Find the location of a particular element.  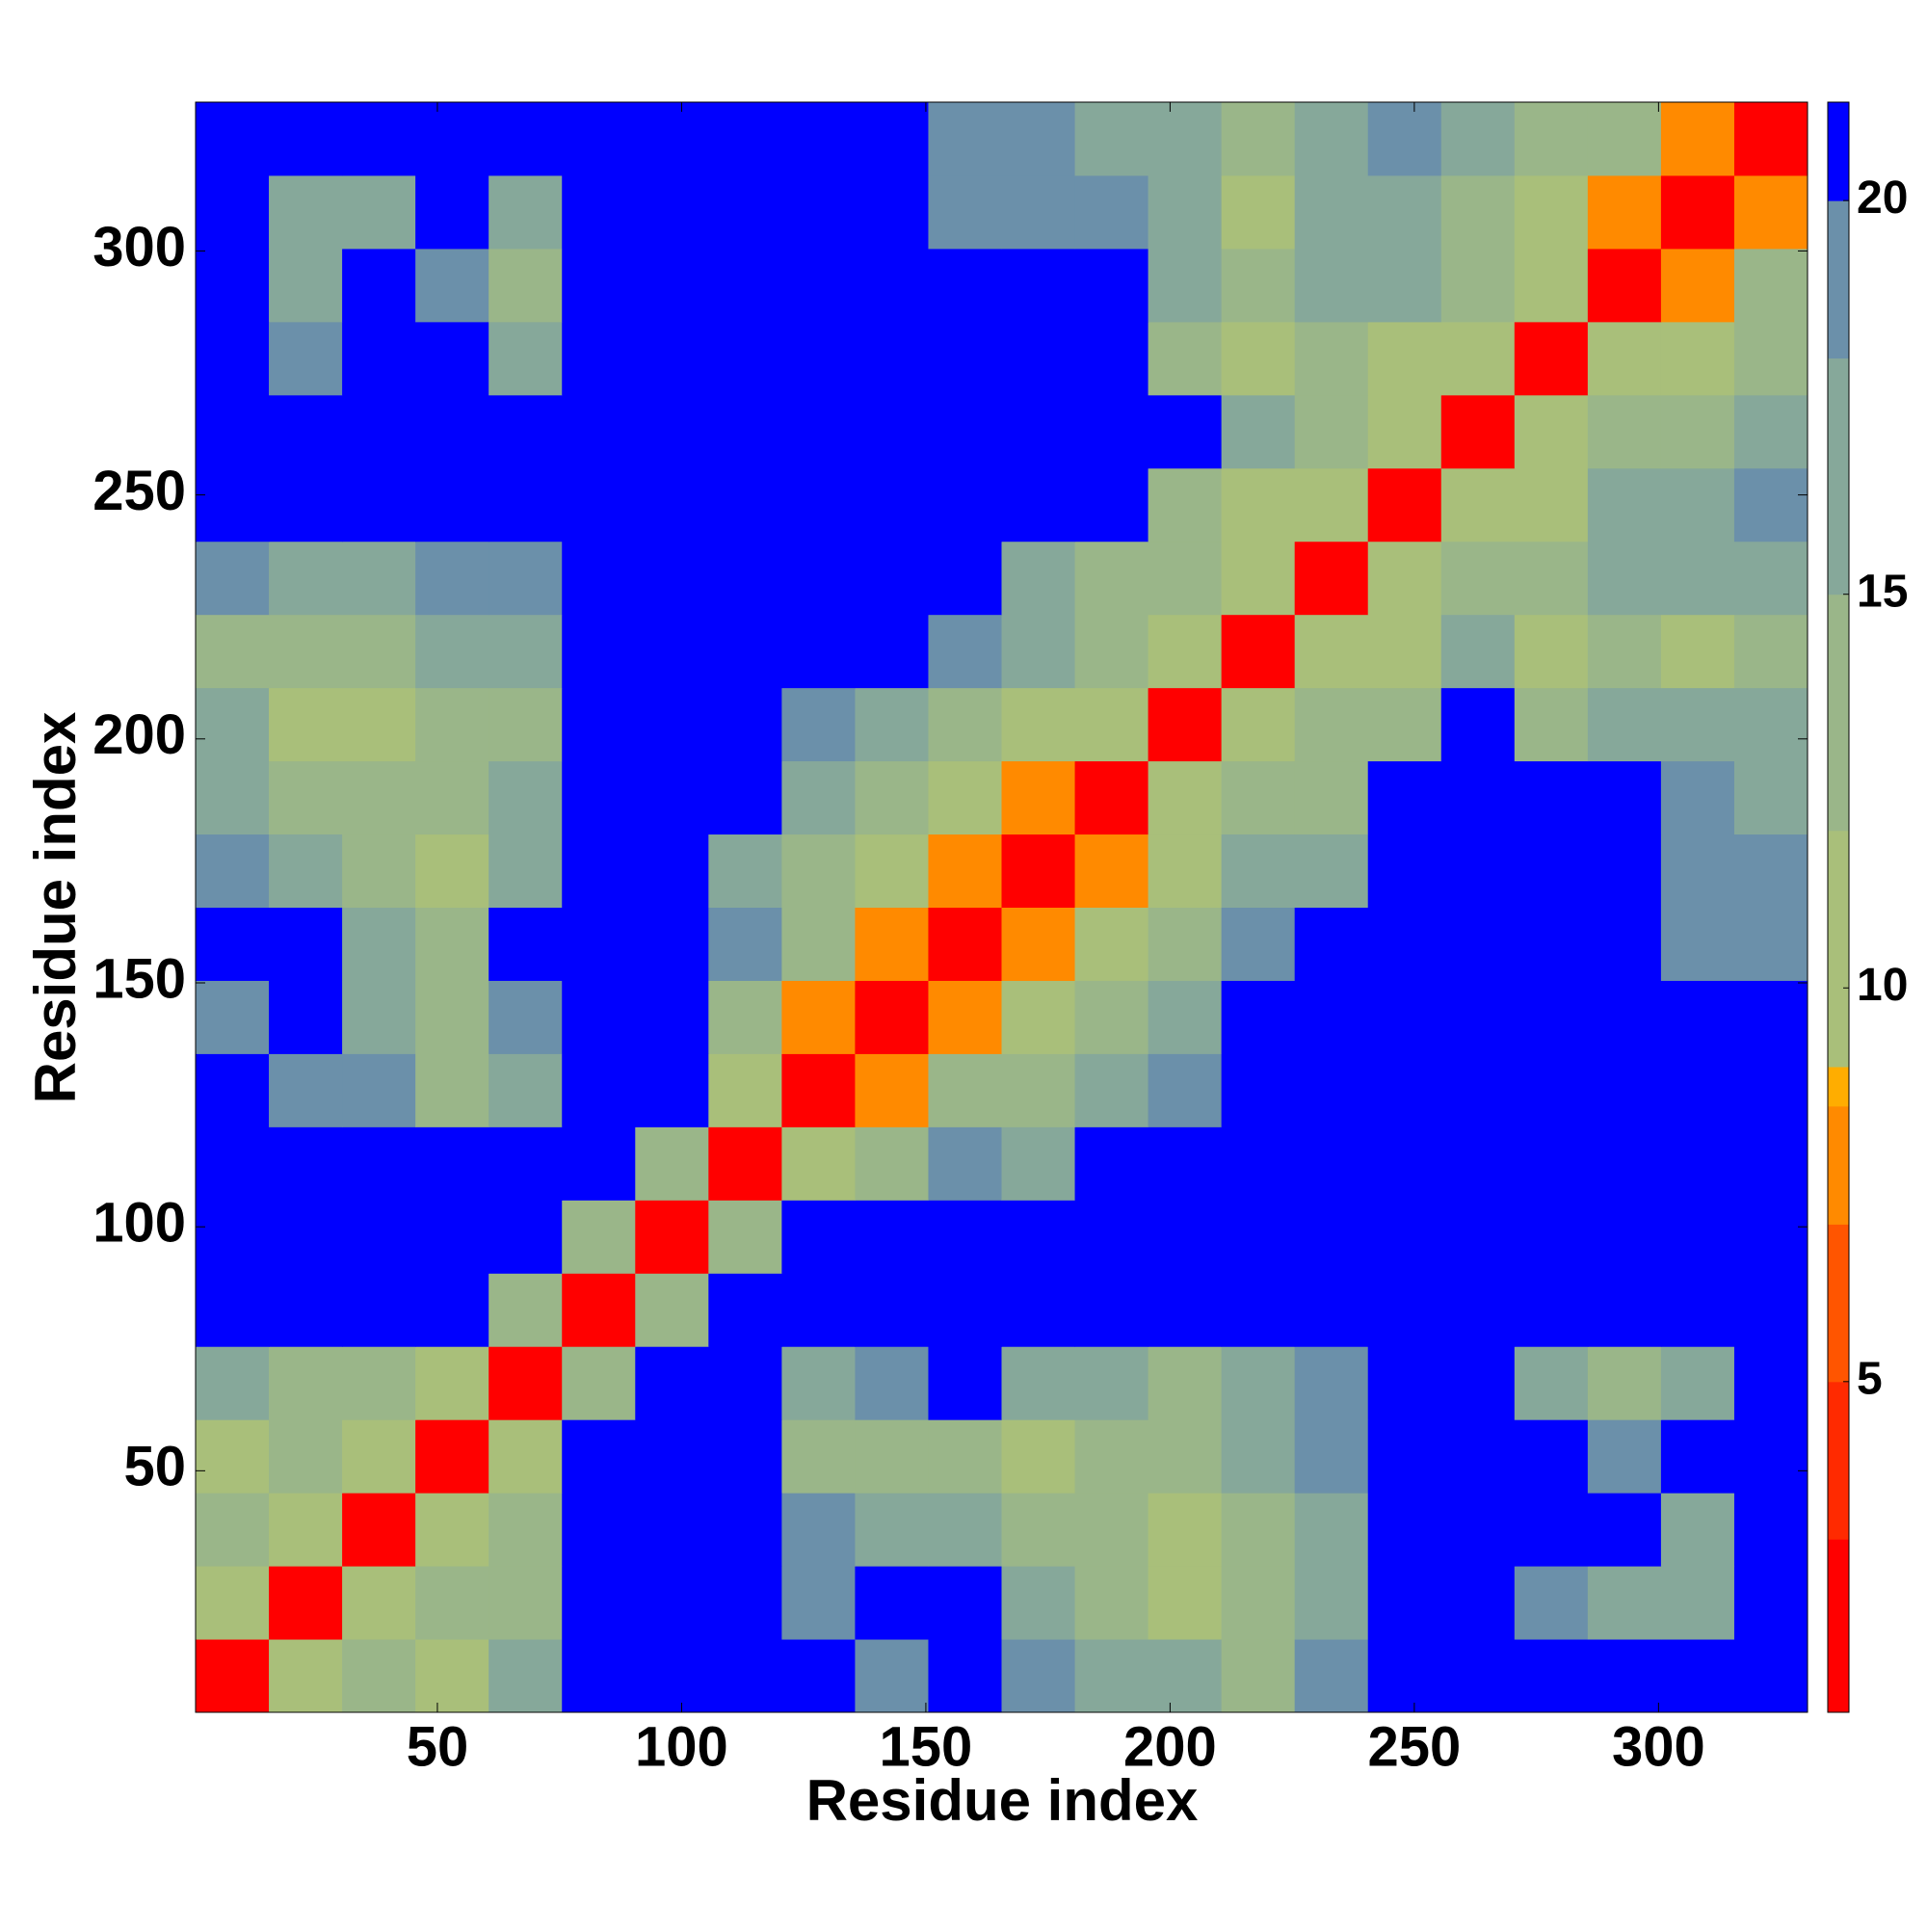

colorbar-tick-label: 15 is located at coordinates (1882, 591).